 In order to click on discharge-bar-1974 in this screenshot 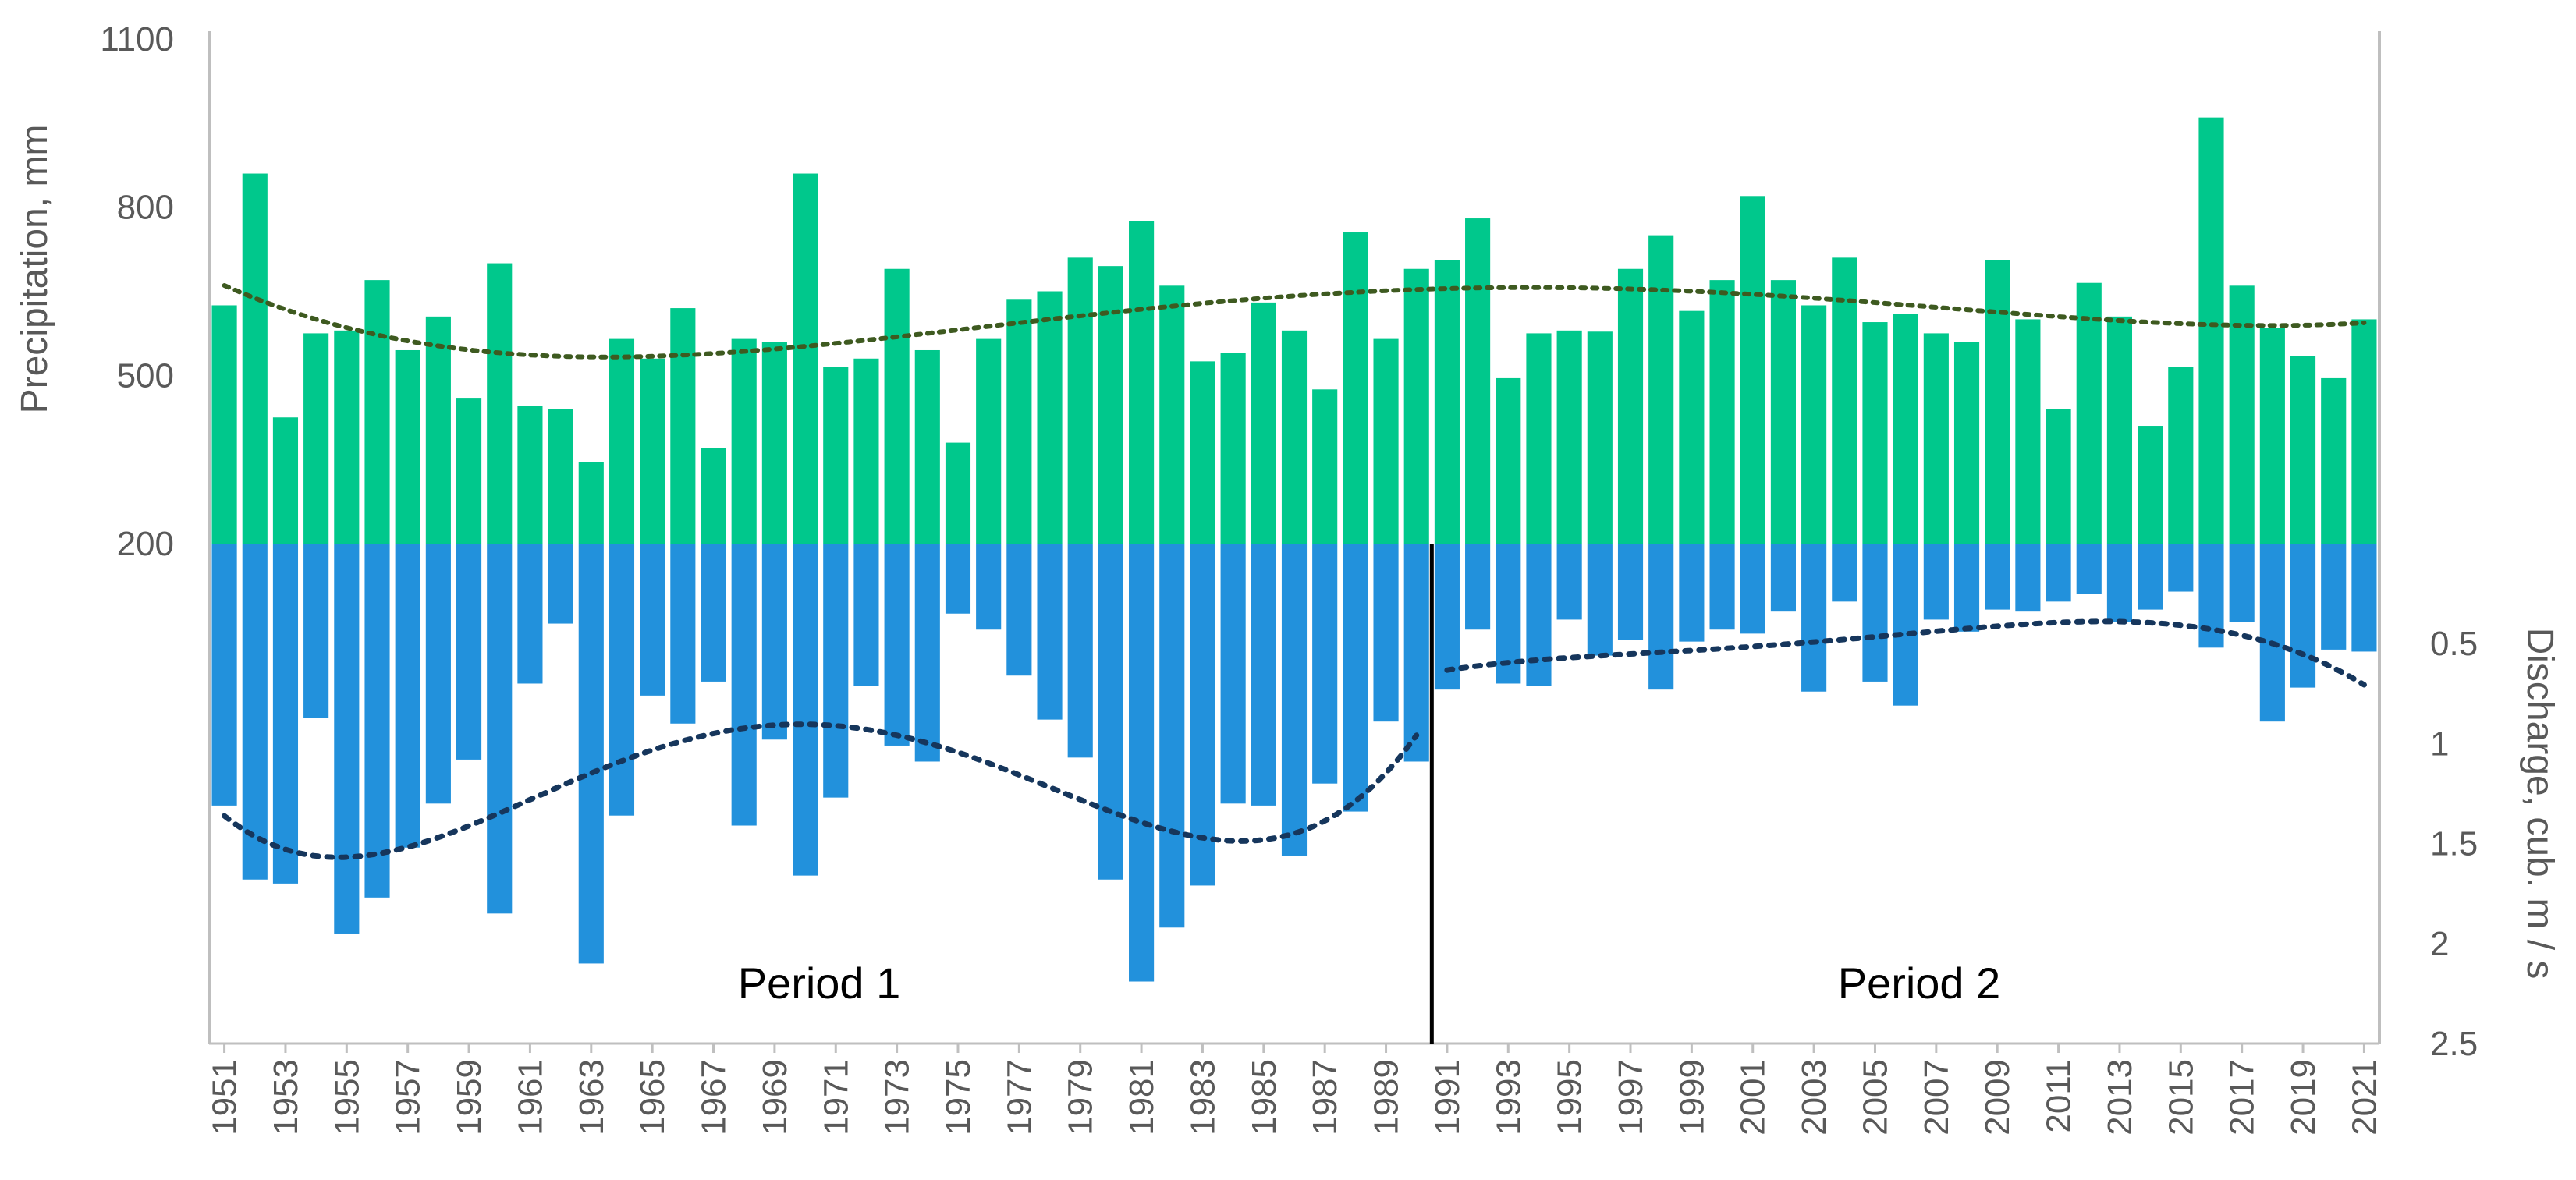, I will do `click(927, 653)`.